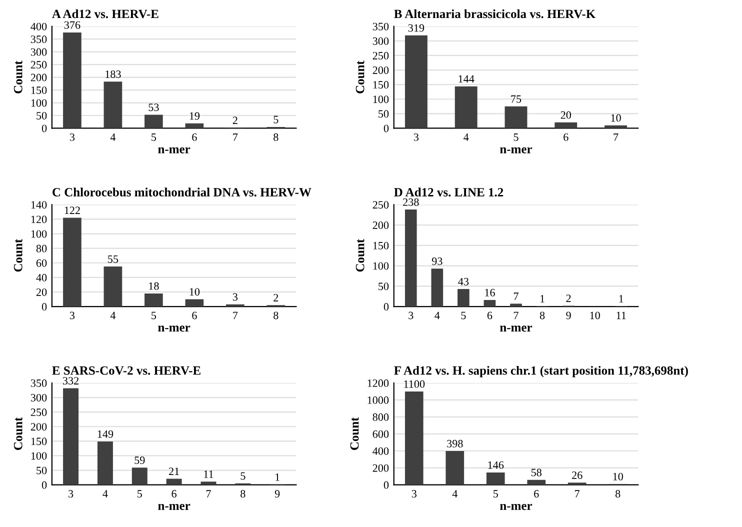 This screenshot has height=527, width=742. What do you see at coordinates (154, 286) in the screenshot?
I see `data-label: 18` at bounding box center [154, 286].